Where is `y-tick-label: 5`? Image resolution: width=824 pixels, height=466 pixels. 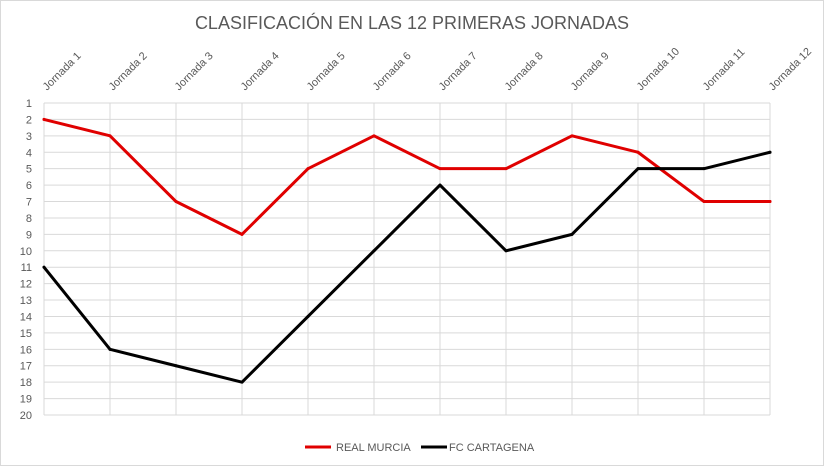
y-tick-label: 5 is located at coordinates (29, 170).